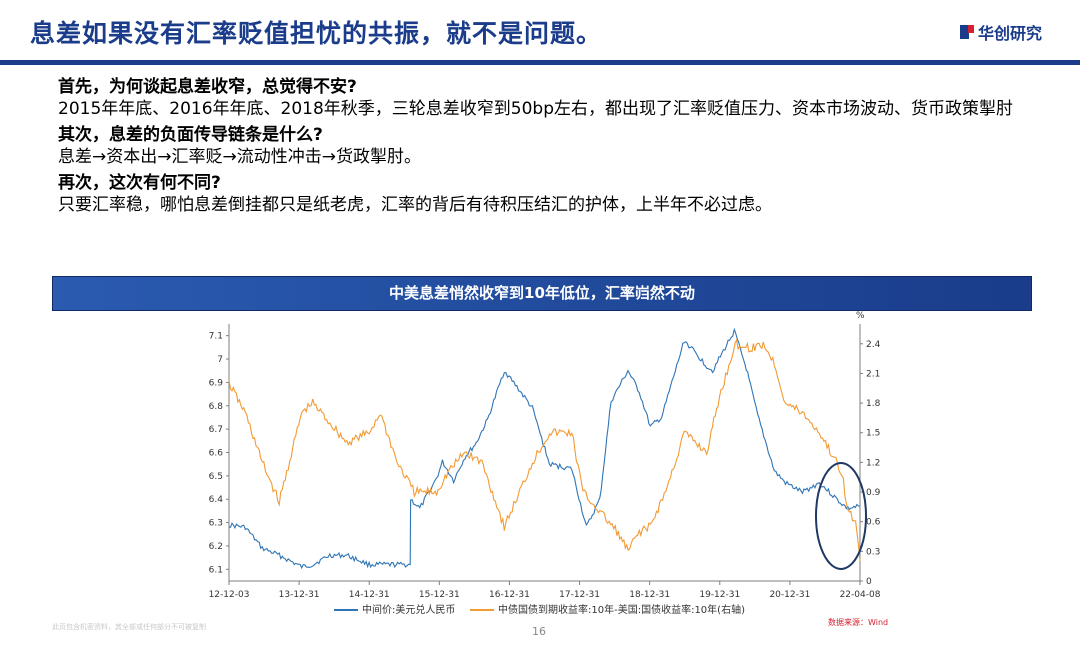 This screenshot has height=648, width=1080. I want to click on legend-label: 中债国债到期收益率:10年-美国:国债收益率:10年(右轴), so click(621, 609).